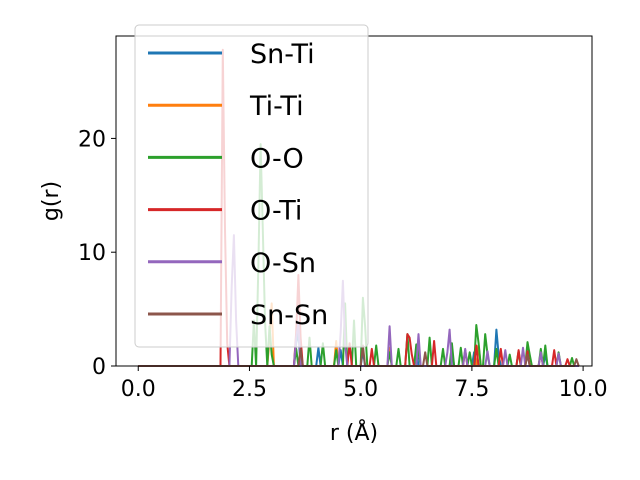 Image resolution: width=640 pixels, height=480 pixels. I want to click on x-tick-label: 10.0, so click(583, 389).